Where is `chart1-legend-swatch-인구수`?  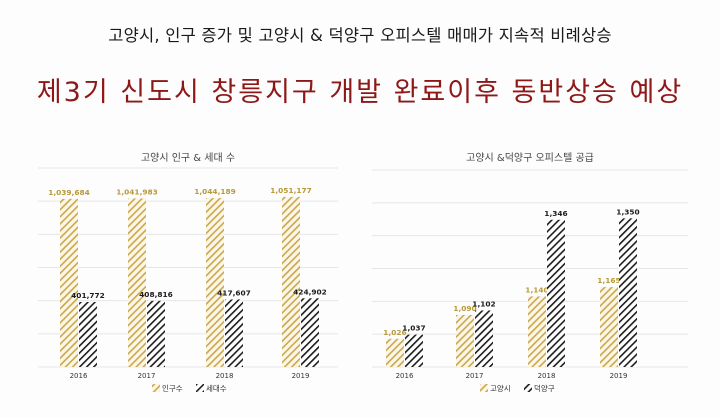 chart1-legend-swatch-인구수 is located at coordinates (156, 388).